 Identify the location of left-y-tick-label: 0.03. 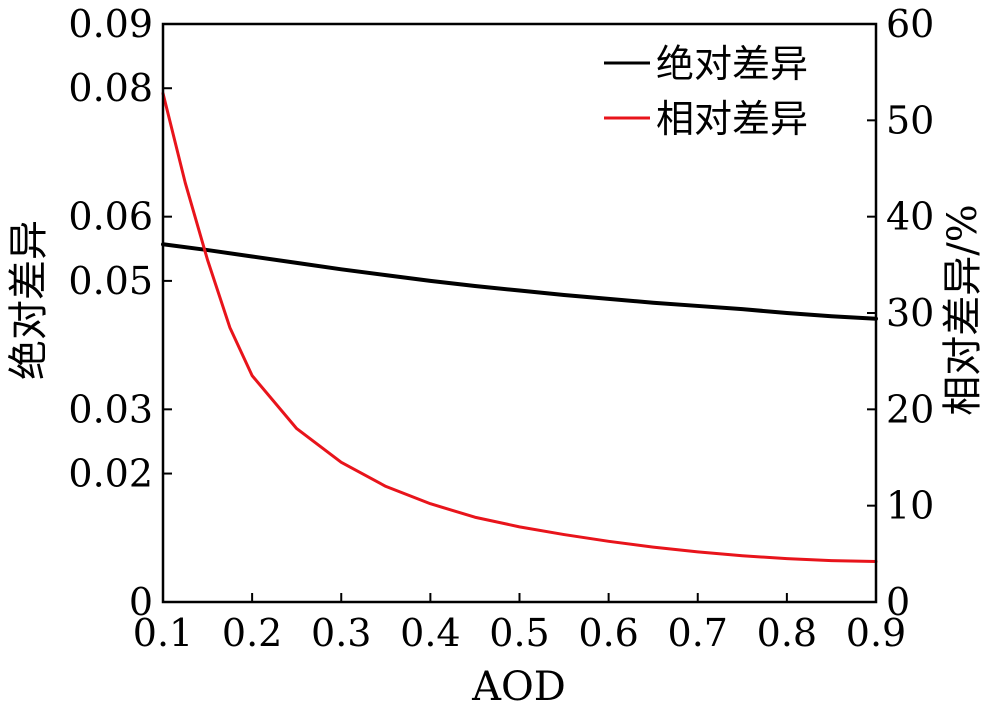
(110, 409).